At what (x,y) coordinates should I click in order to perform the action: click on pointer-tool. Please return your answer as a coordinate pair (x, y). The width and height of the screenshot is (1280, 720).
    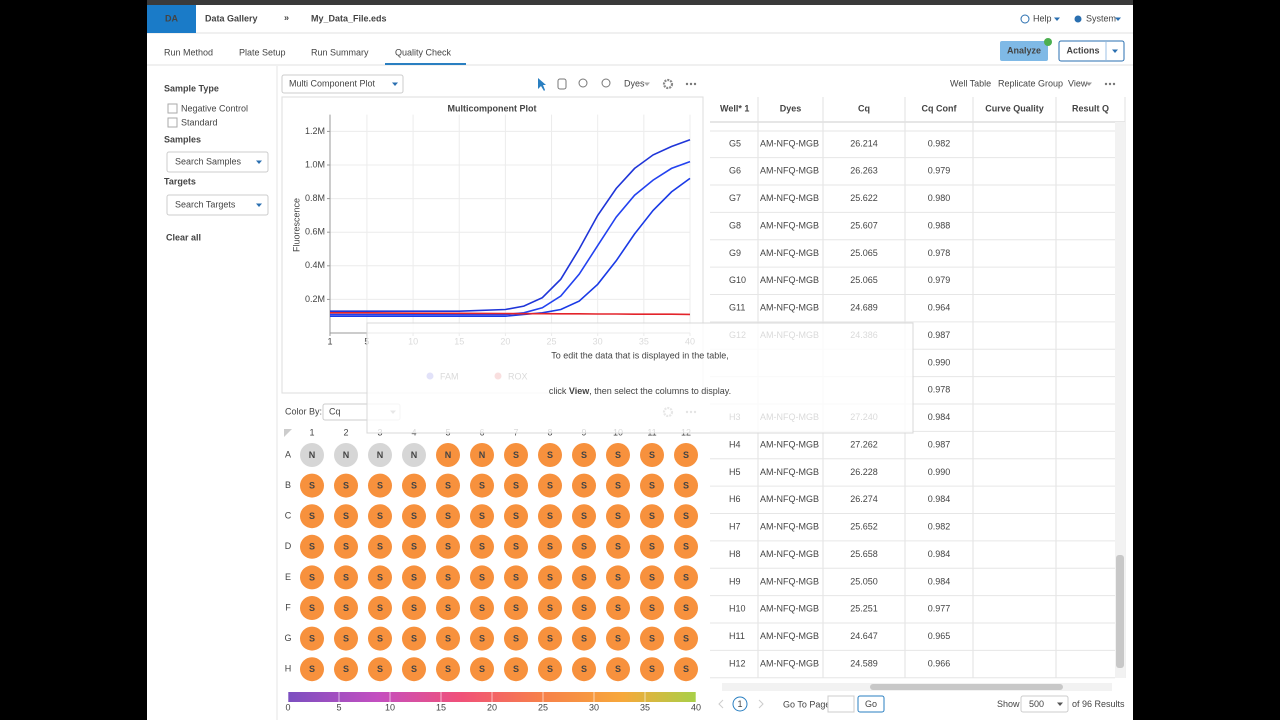
    Looking at the image, I should click on (542, 84).